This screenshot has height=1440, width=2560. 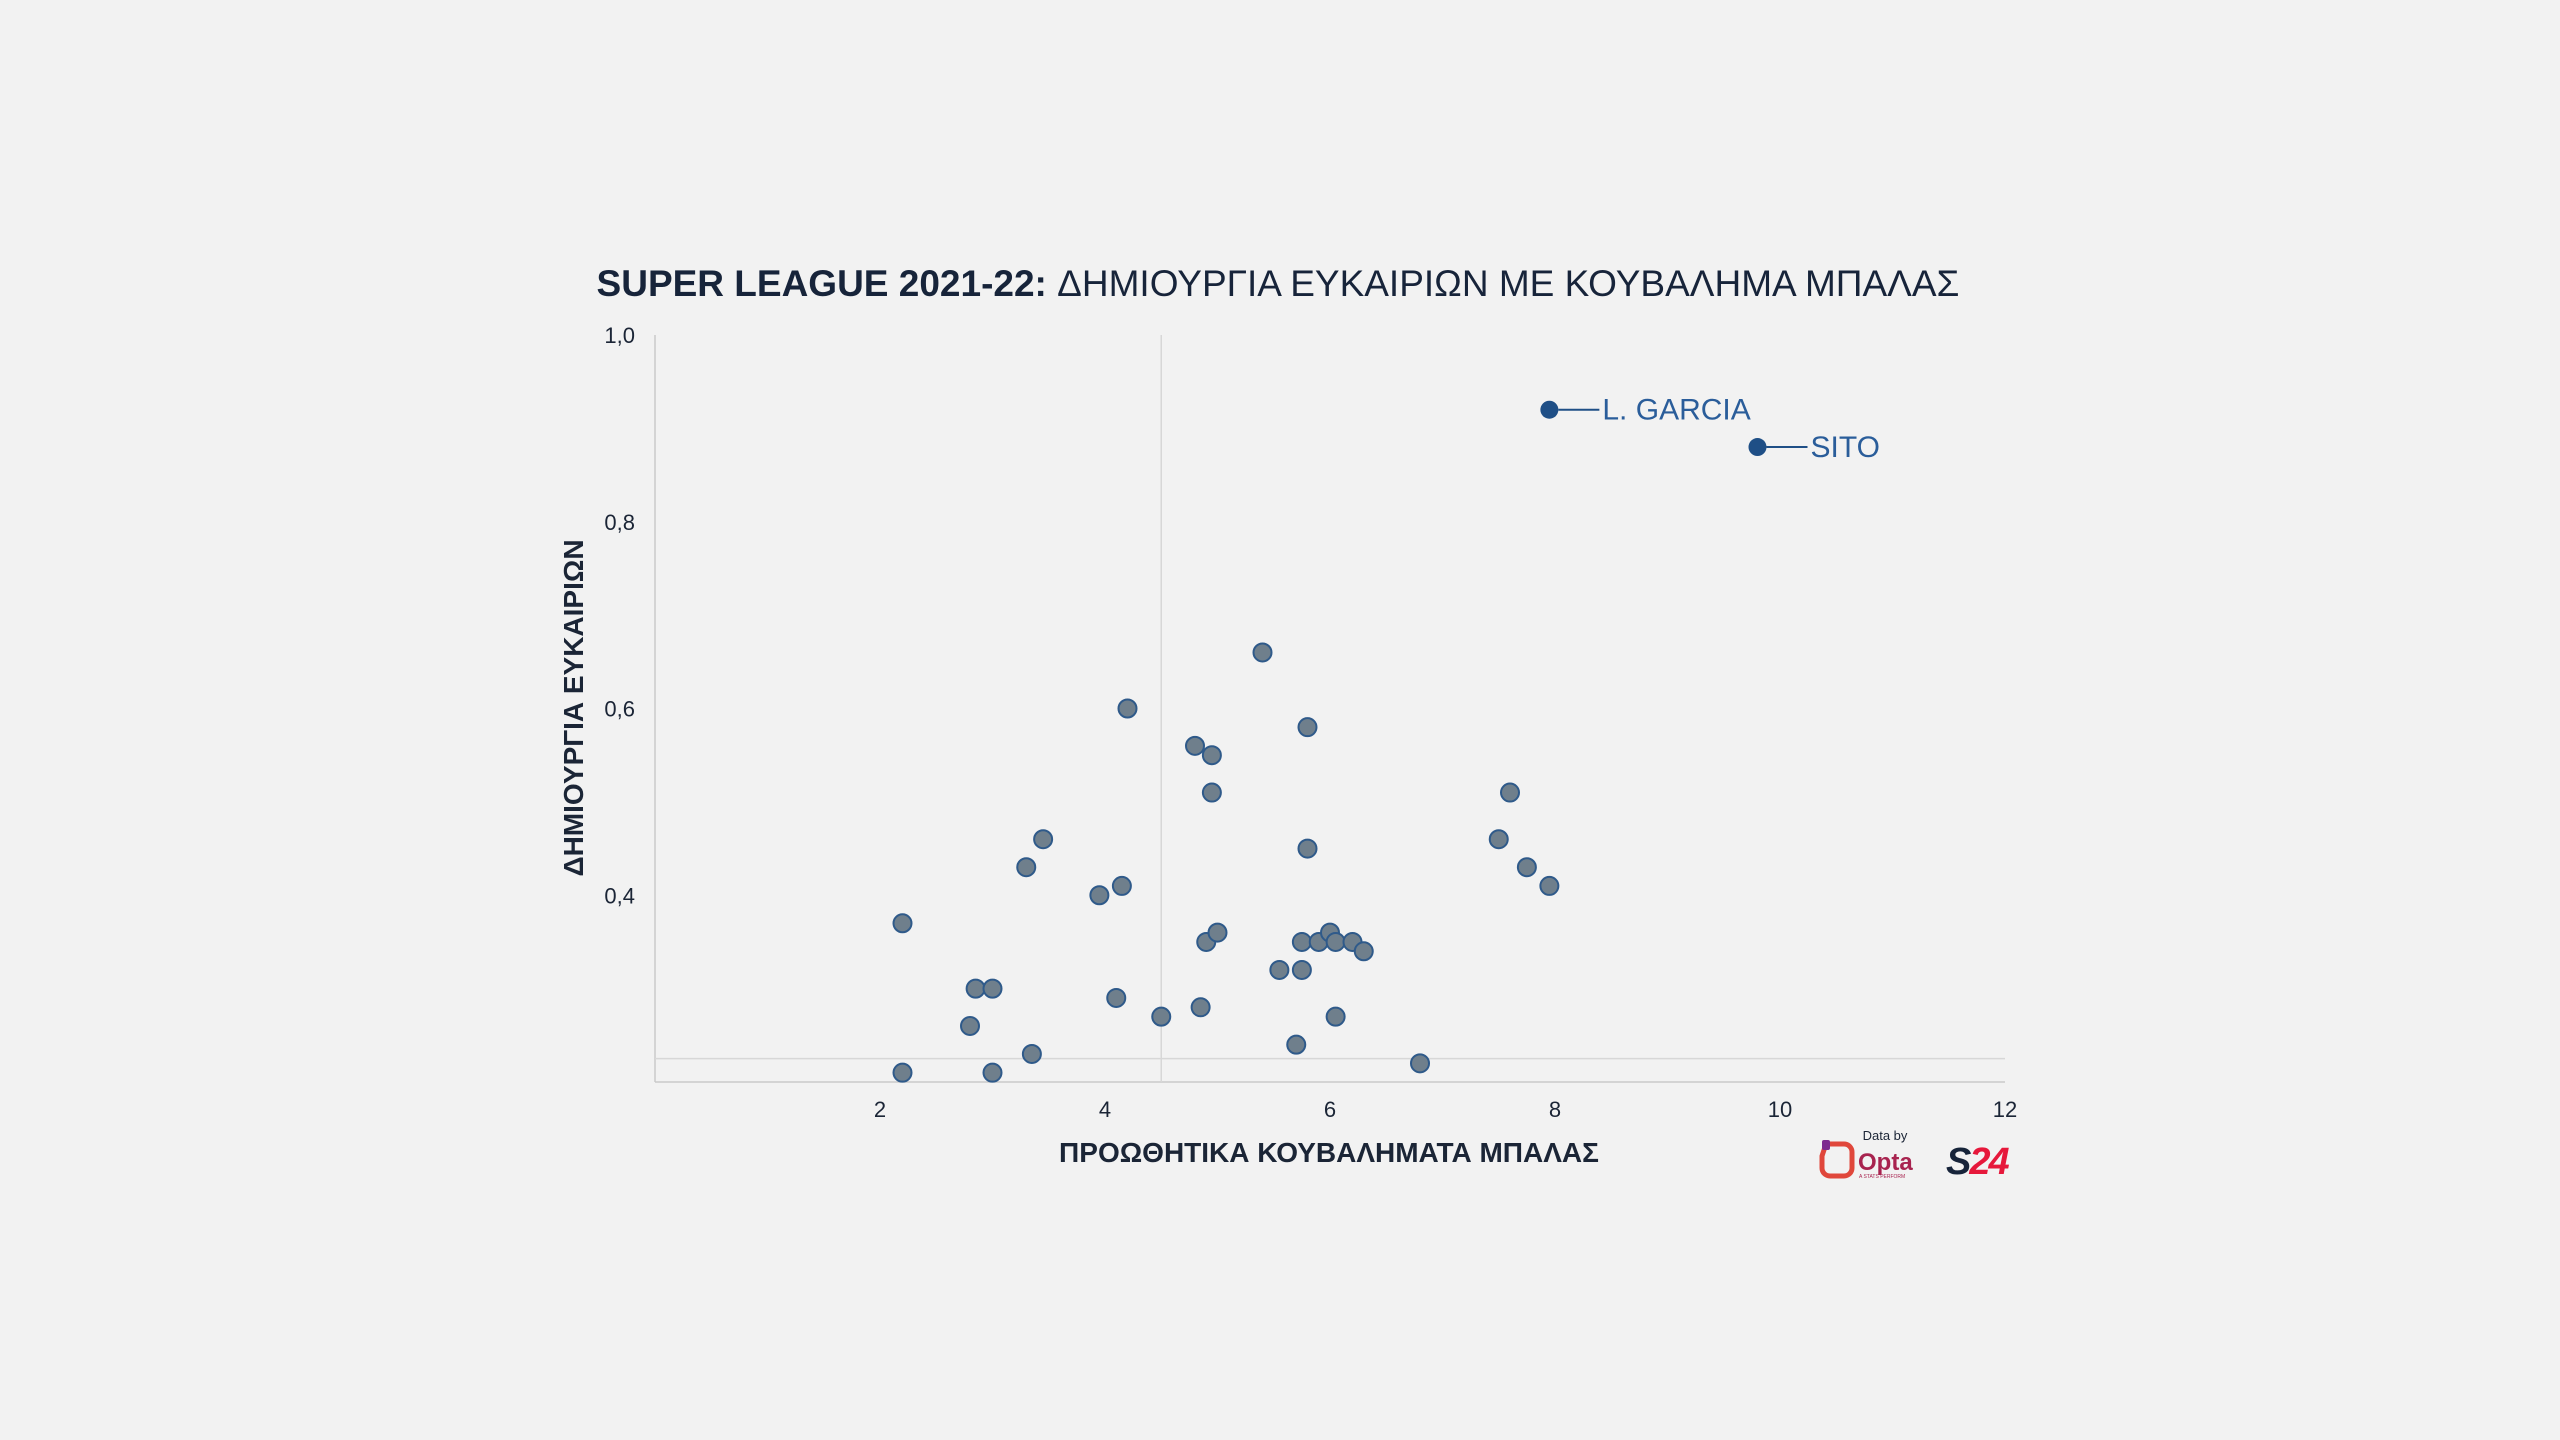 What do you see at coordinates (619, 522) in the screenshot?
I see `y-tick-label: 0,8` at bounding box center [619, 522].